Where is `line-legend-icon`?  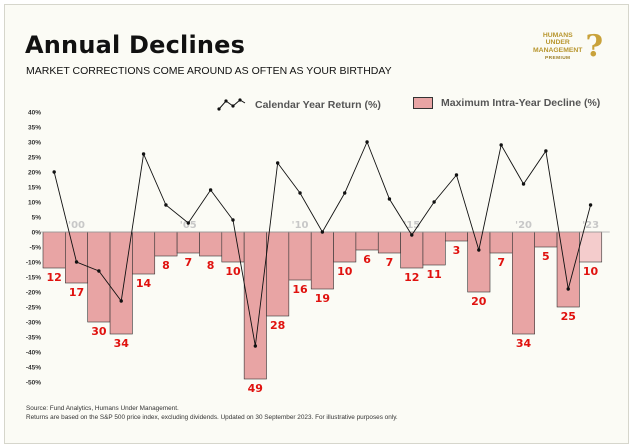 line-legend-icon is located at coordinates (231, 104).